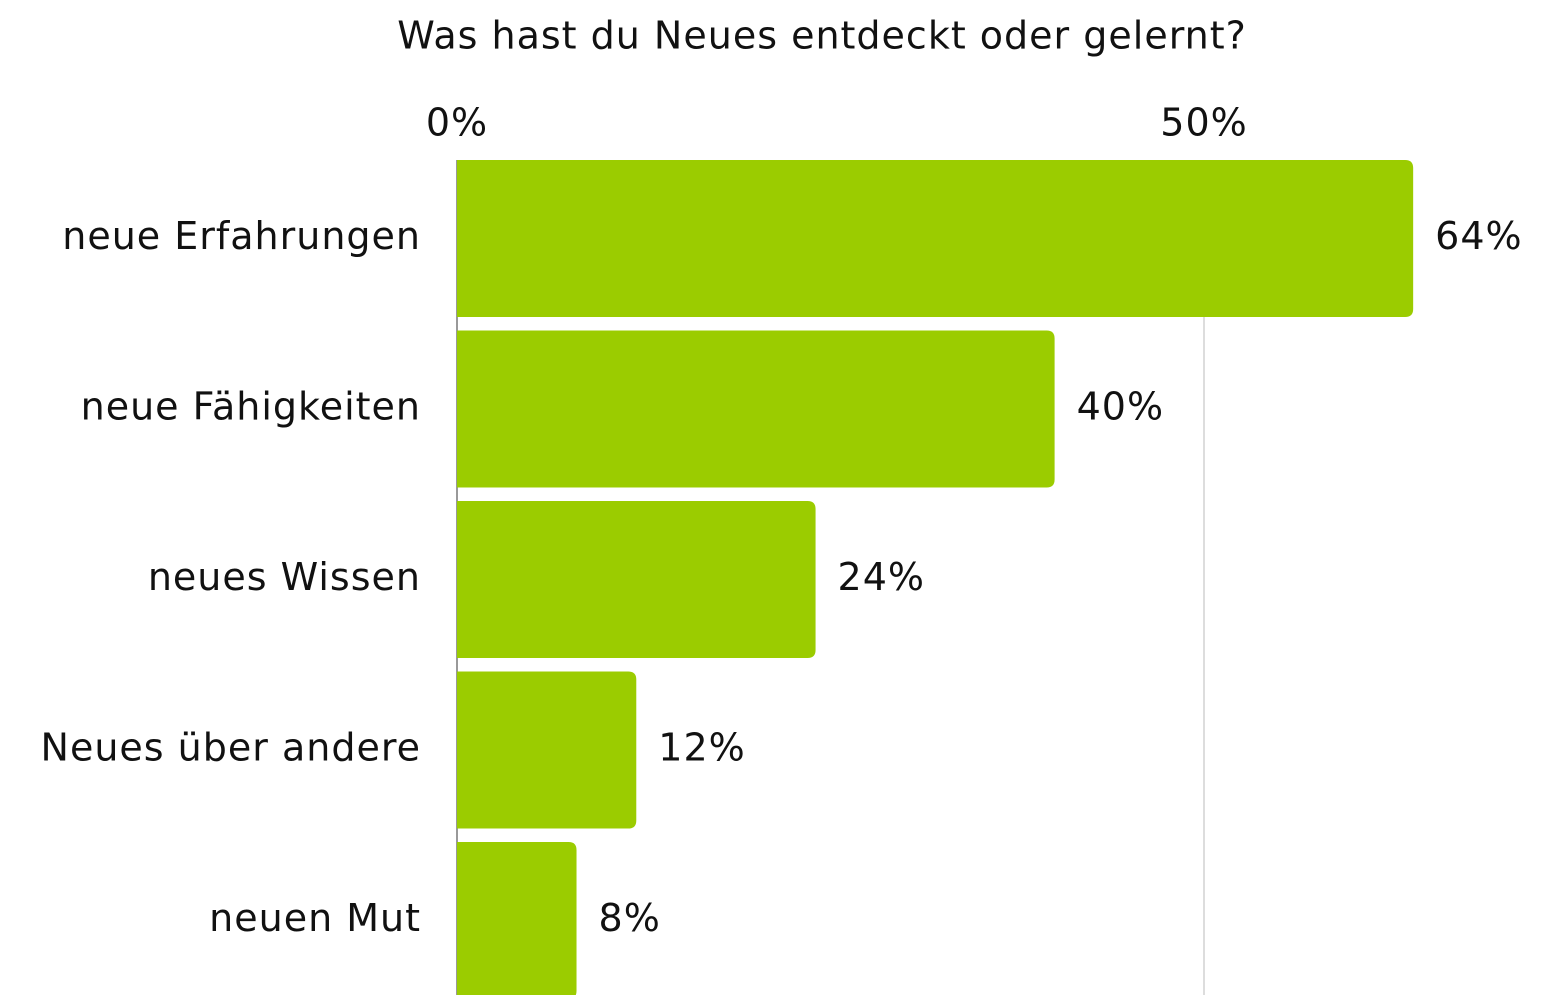  I want to click on y-tick-label: neues Wissen, so click(284, 577).